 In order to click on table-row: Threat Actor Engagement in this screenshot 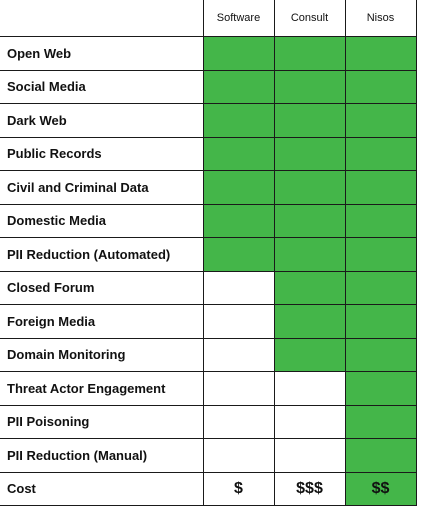, I will do `click(208, 388)`.